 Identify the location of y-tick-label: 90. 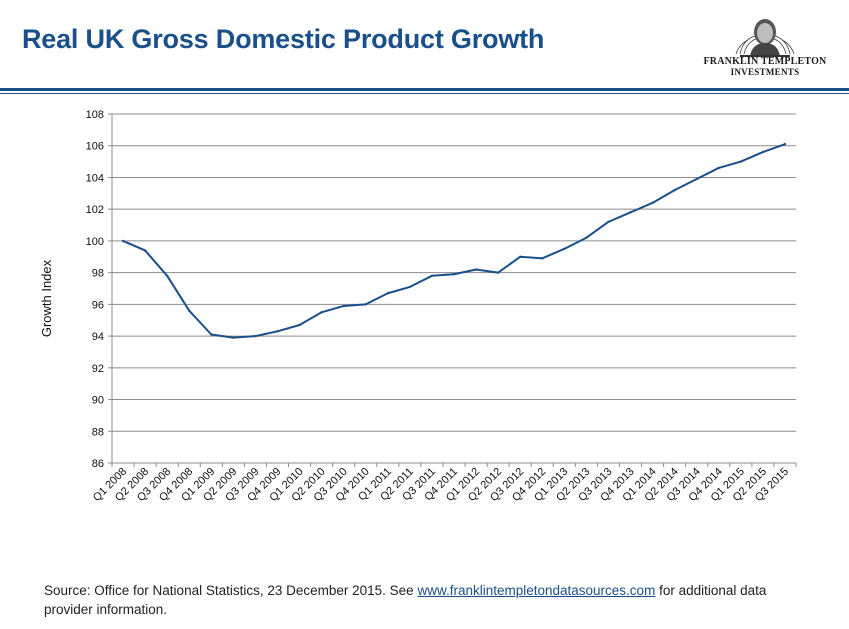
(98, 401).